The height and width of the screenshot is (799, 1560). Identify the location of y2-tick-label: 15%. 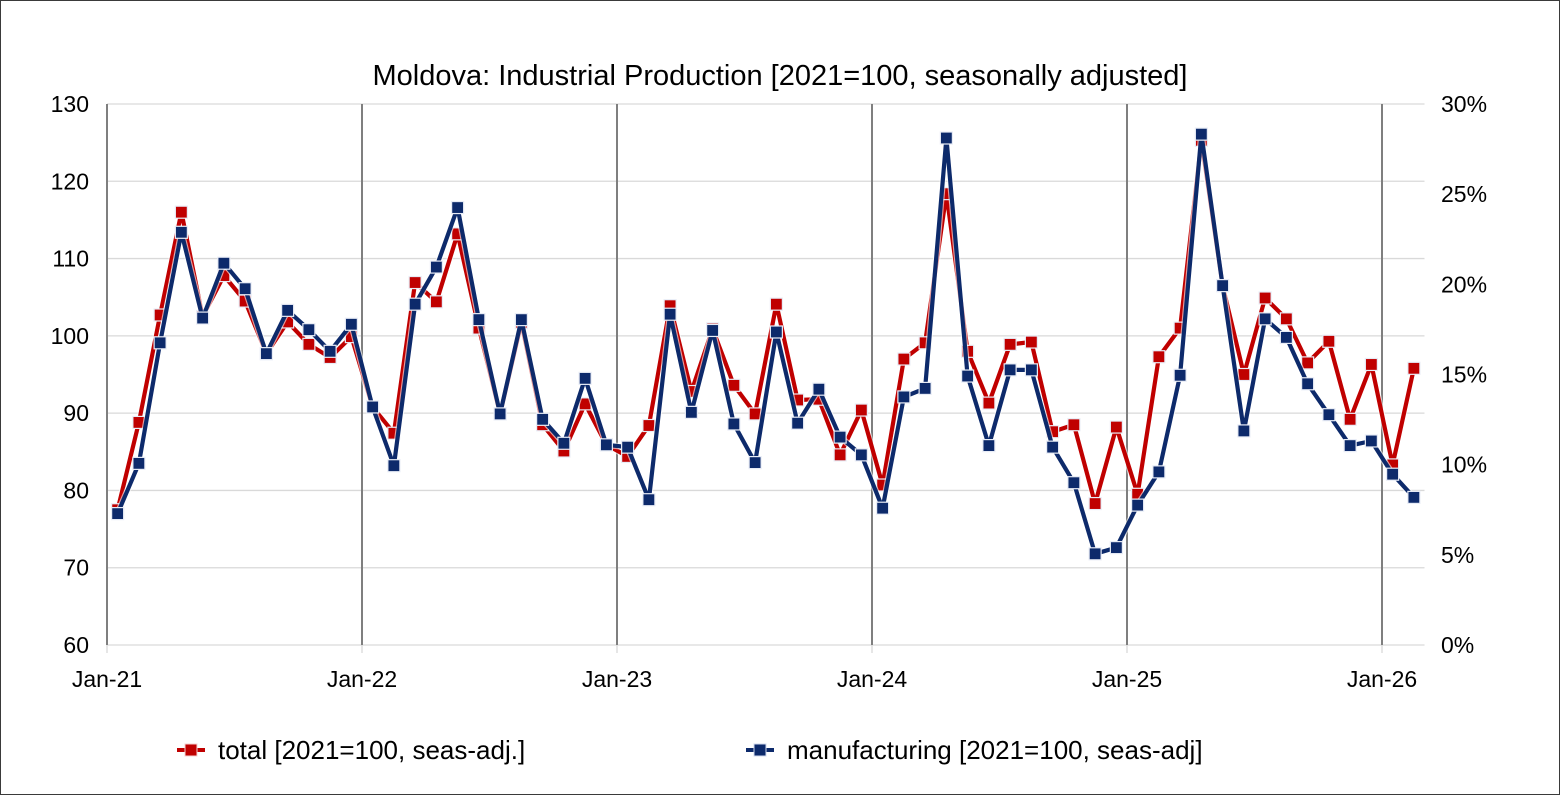
(1464, 375).